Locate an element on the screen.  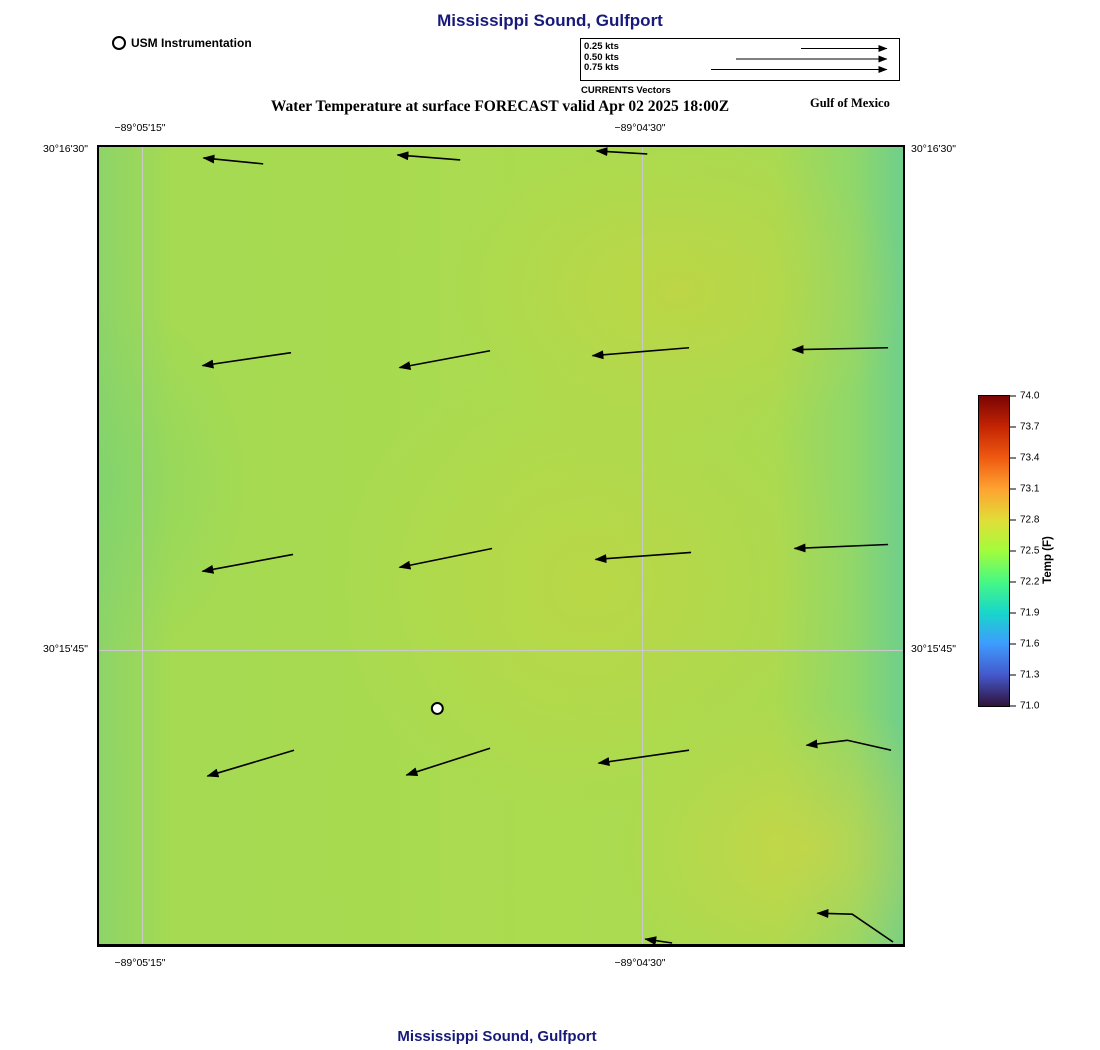
colorbar-tick-label: 71.6 is located at coordinates (1030, 644).